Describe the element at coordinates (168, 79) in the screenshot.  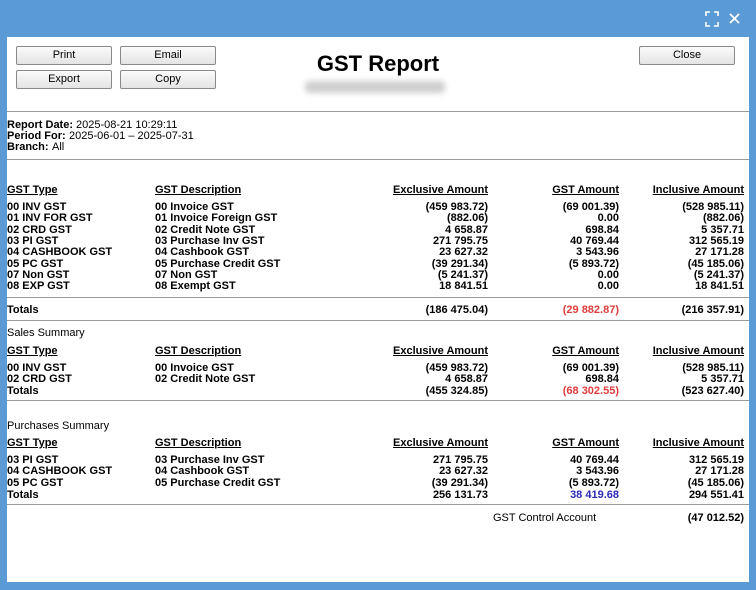
I see `button: Copy` at that location.